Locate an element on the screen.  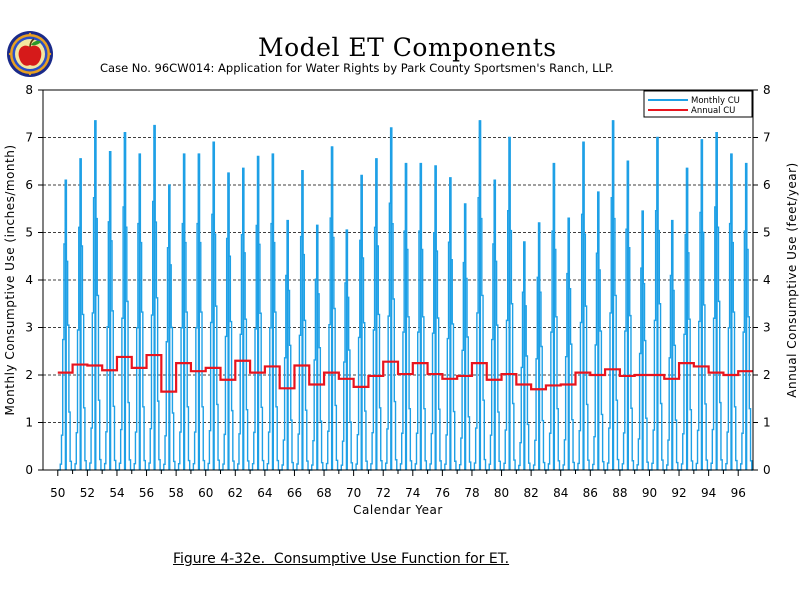
y-axis-right-label: Annual Consumptive Use (feet/year) is located at coordinates (792, 279).